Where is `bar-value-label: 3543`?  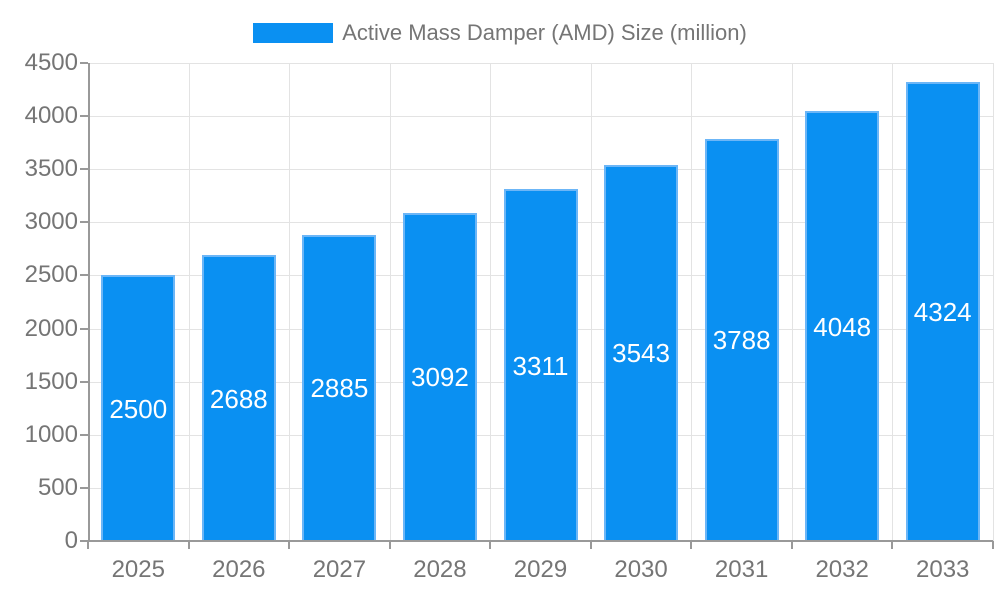 bar-value-label: 3543 is located at coordinates (641, 353).